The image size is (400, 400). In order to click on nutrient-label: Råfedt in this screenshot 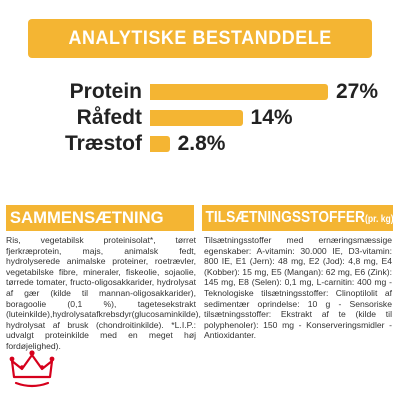, I will do `click(109, 117)`.